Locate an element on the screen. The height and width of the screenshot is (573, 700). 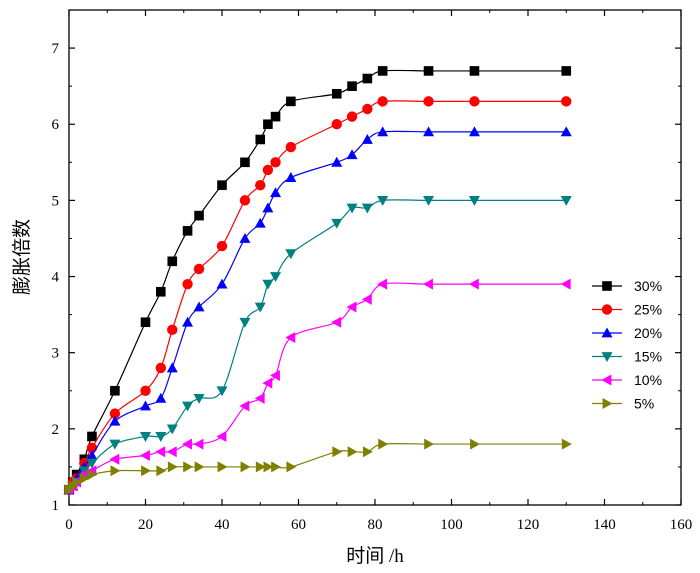
y-tick-label: 5 is located at coordinates (56, 201).